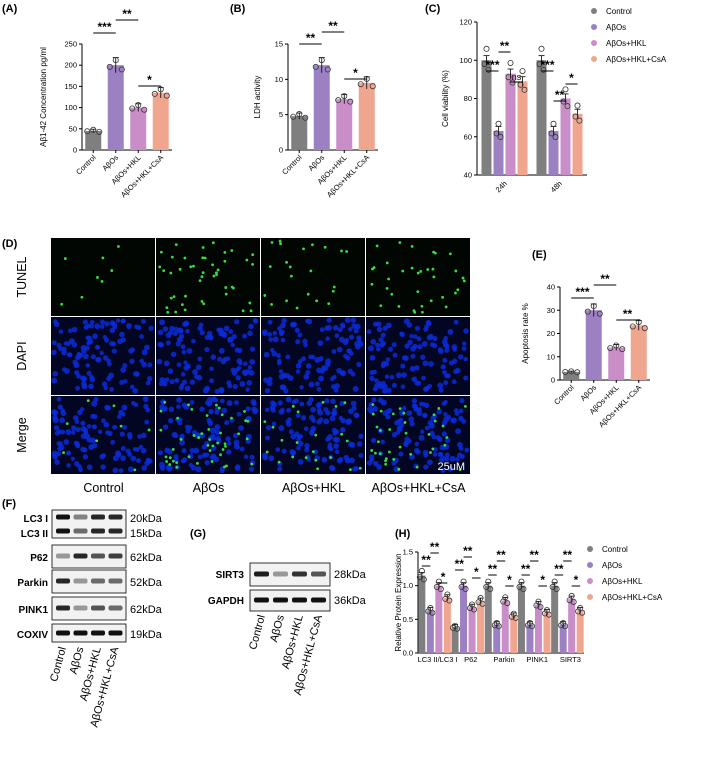  I want to click on legend-marker, so click(590, 549).